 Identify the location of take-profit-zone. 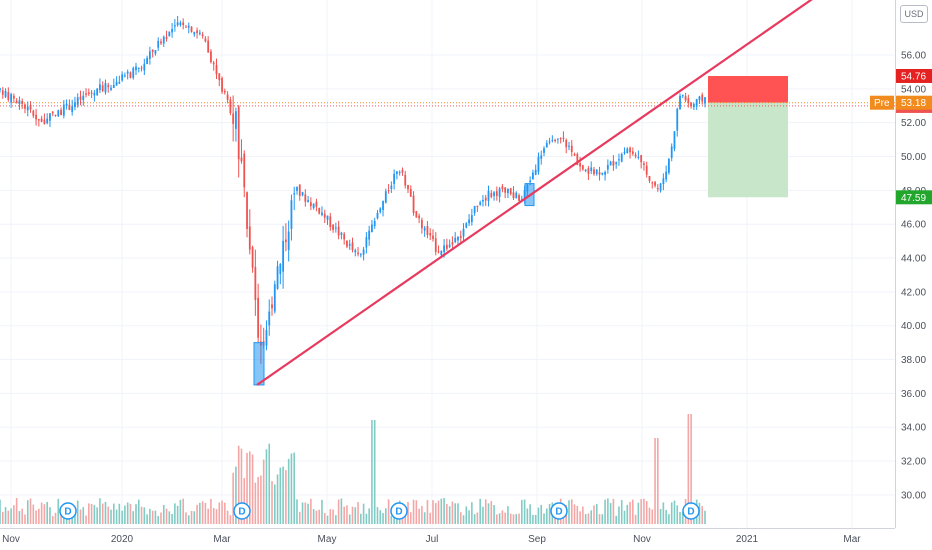
(748, 150).